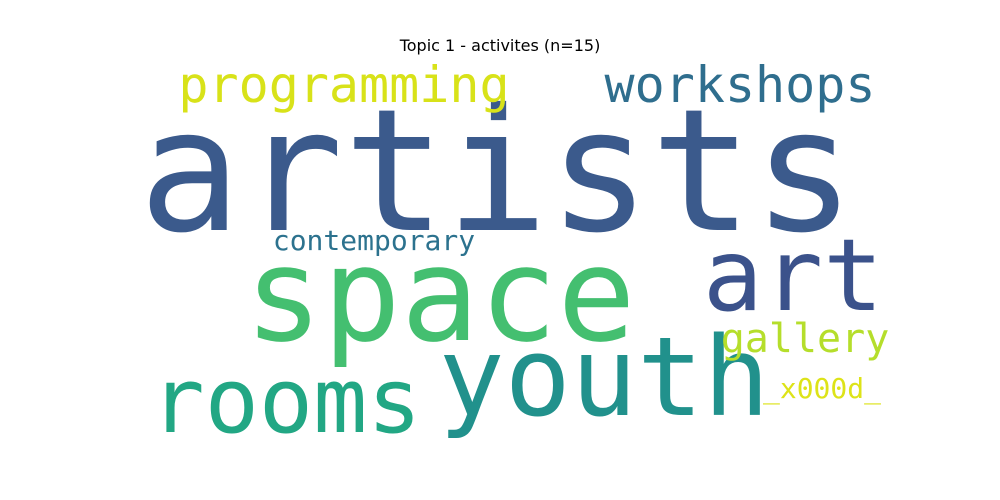 This screenshot has height=500, width=1000. I want to click on word-programming: programming, so click(343, 85).